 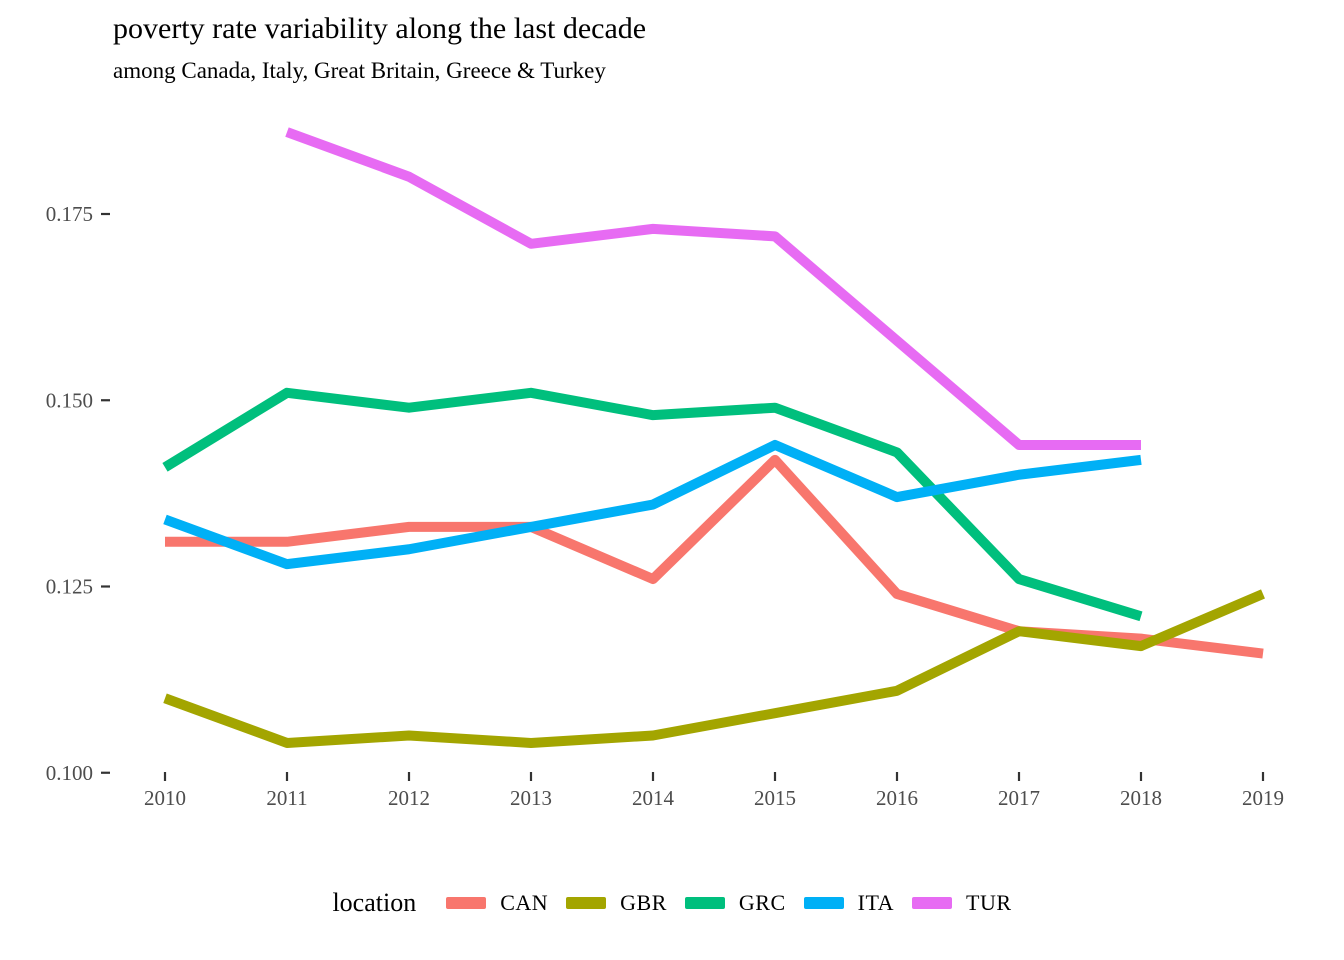 What do you see at coordinates (823, 903) in the screenshot?
I see `legend-swatch-ita` at bounding box center [823, 903].